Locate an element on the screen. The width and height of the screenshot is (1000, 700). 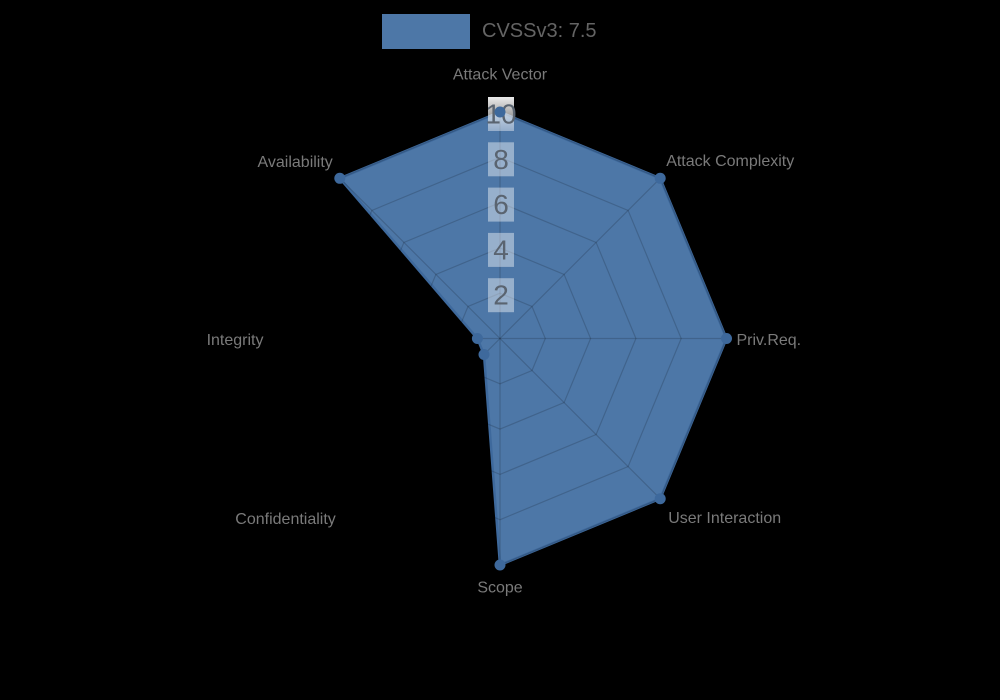
axis-label: Integrity is located at coordinates (235, 340).